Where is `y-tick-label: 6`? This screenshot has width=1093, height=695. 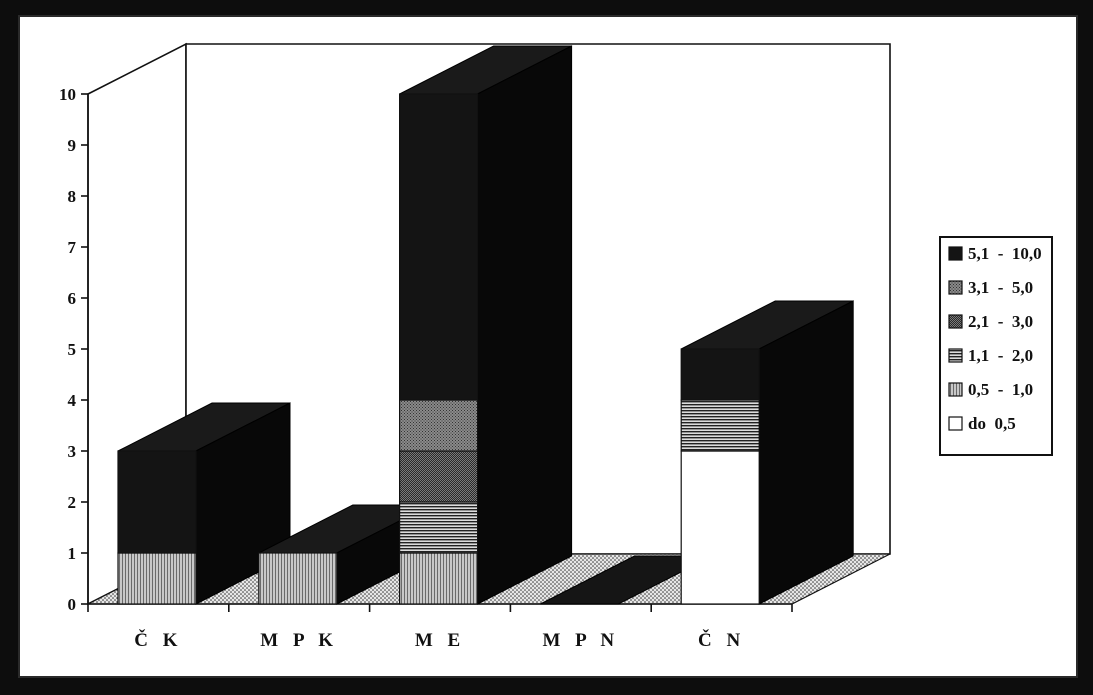
y-tick-label: 6 is located at coordinates (72, 298).